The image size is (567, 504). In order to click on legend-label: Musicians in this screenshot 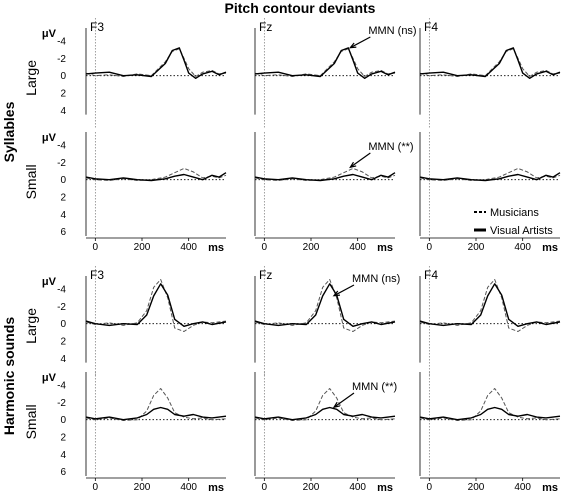, I will do `click(514, 213)`.